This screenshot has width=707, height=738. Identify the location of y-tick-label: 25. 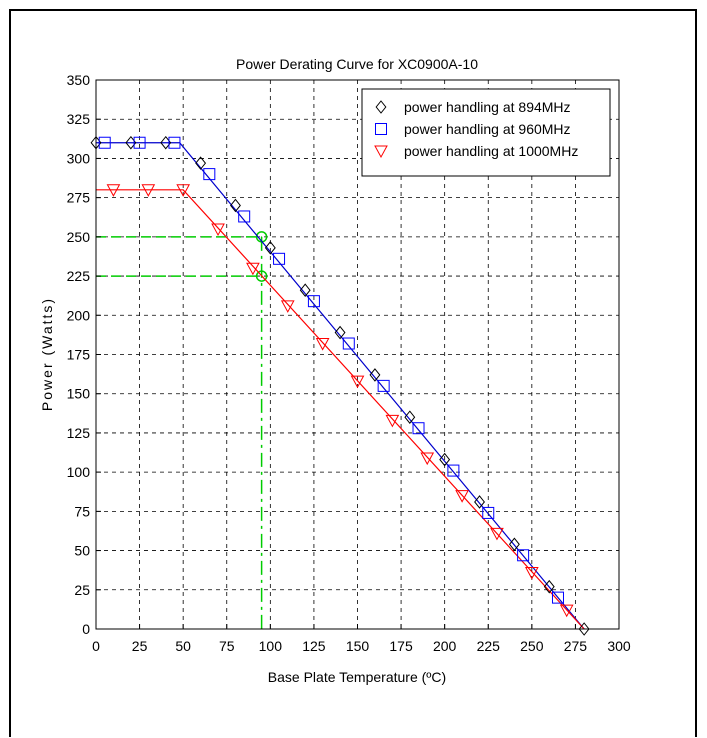
(82, 590).